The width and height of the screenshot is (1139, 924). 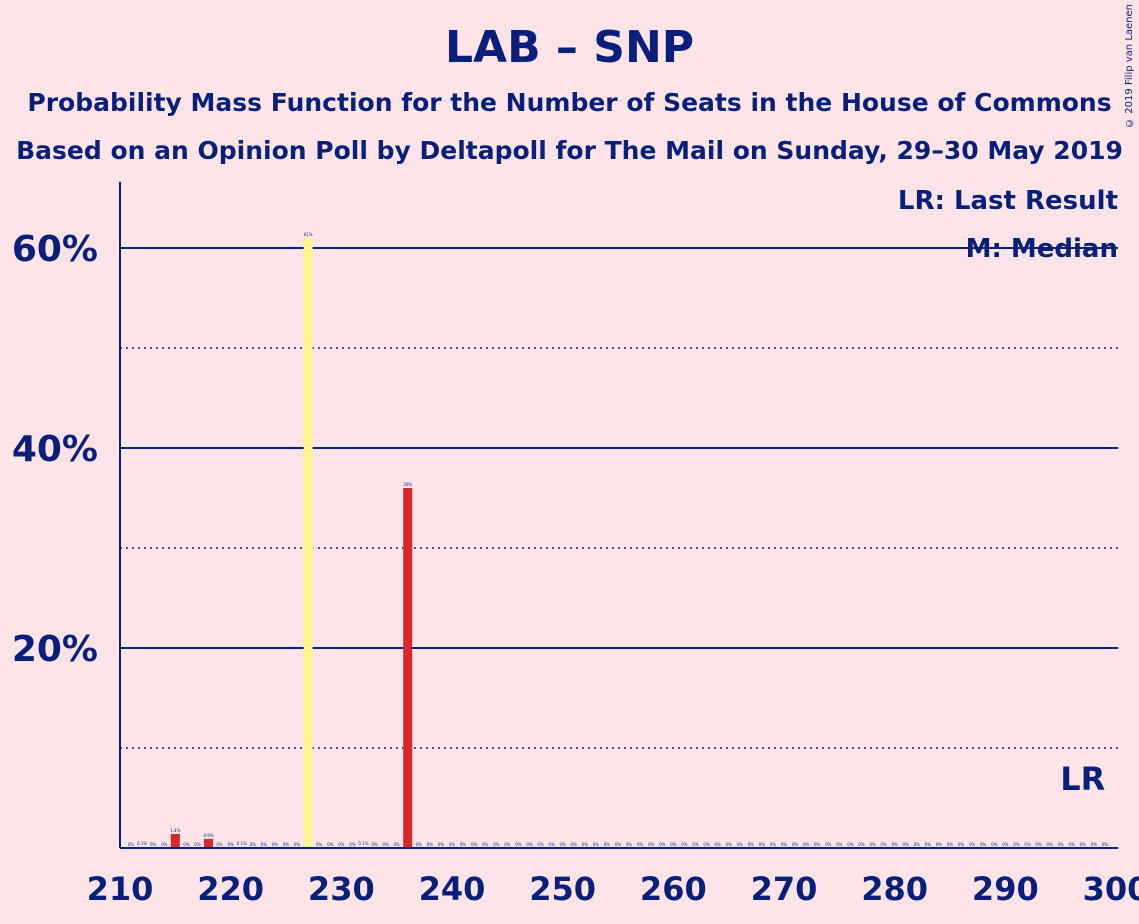 I want to click on bar-value-label: 61%, so click(x=308, y=234).